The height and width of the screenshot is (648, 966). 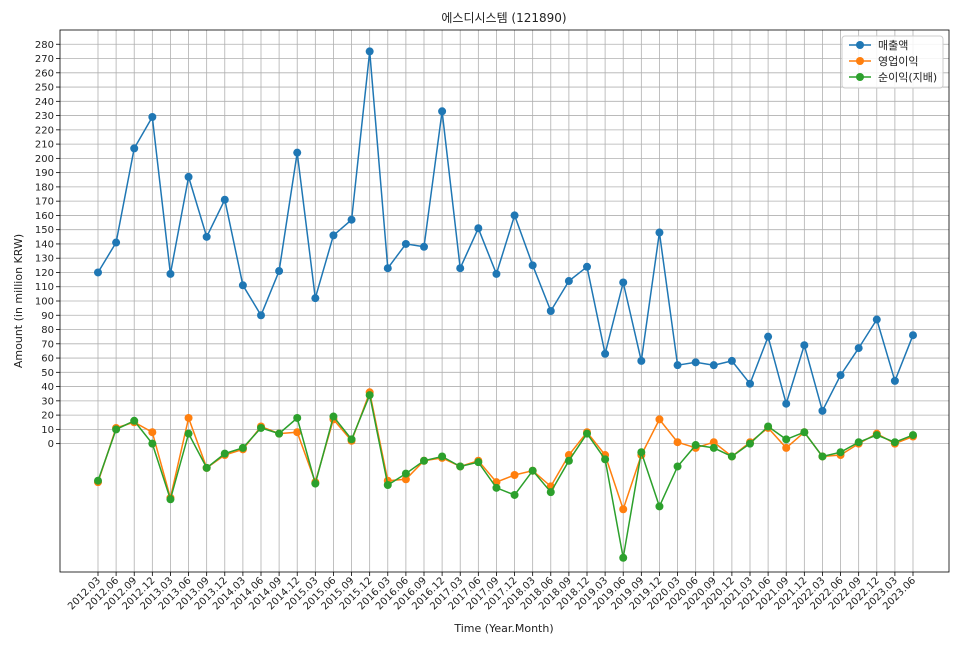 What do you see at coordinates (47, 430) in the screenshot?
I see `y-tick-label: 10` at bounding box center [47, 430].